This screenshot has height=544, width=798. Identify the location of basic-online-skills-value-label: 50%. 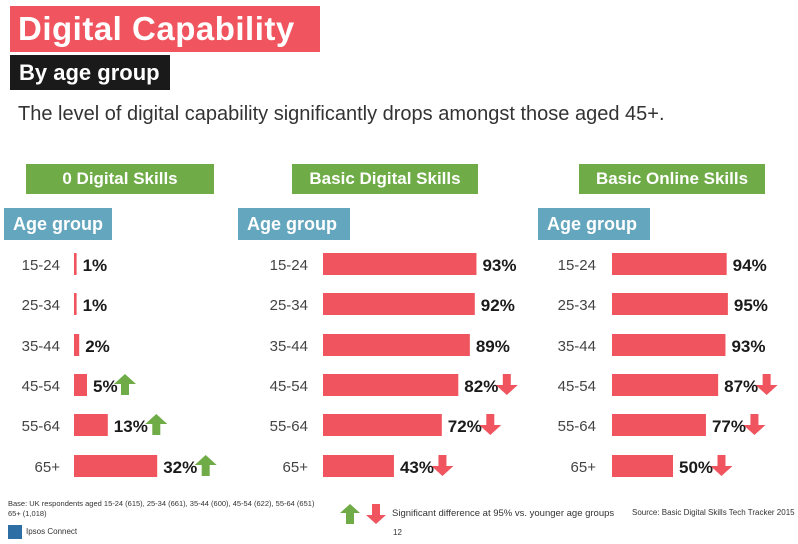
(696, 467).